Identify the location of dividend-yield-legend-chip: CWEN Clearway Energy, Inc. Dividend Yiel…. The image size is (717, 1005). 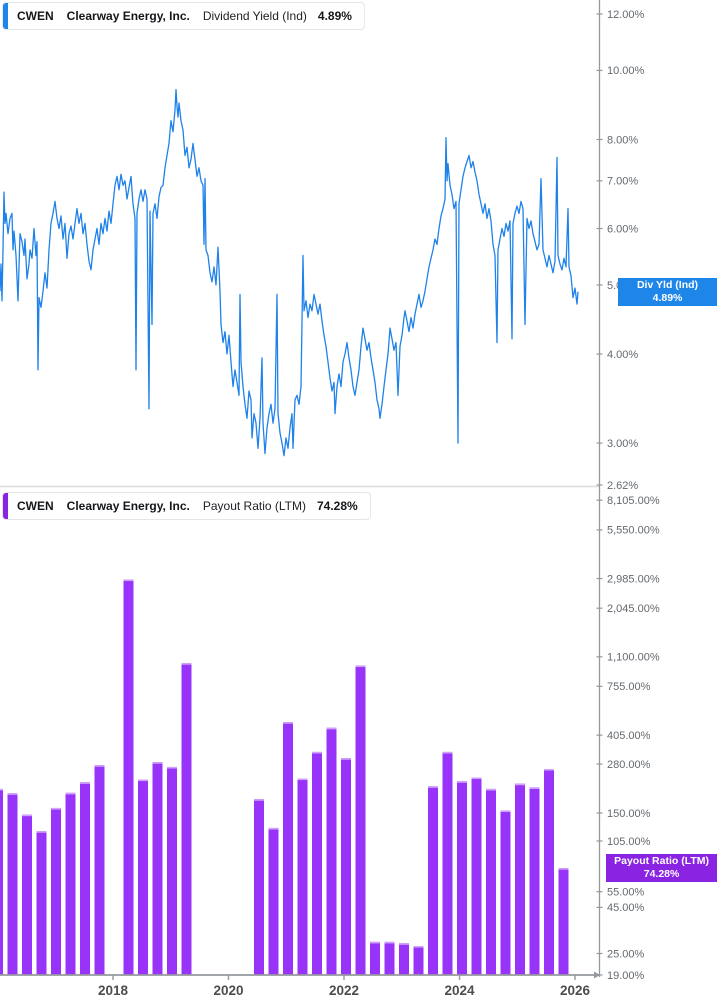
(183, 16).